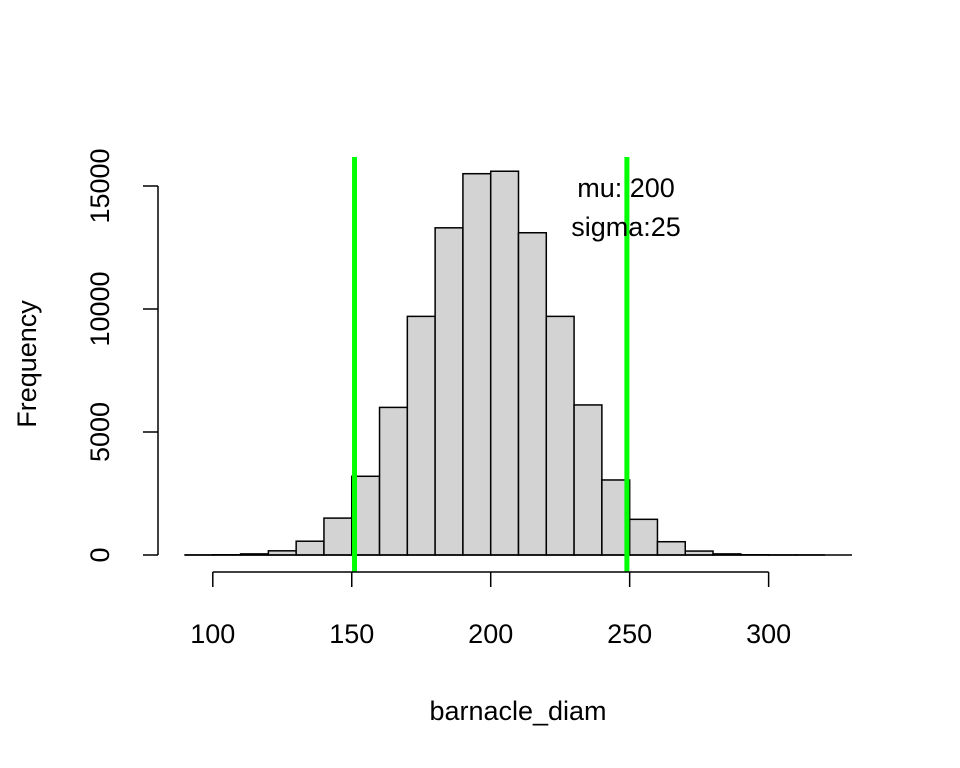  What do you see at coordinates (626, 227) in the screenshot?
I see `annotation-sigma: sigma:25` at bounding box center [626, 227].